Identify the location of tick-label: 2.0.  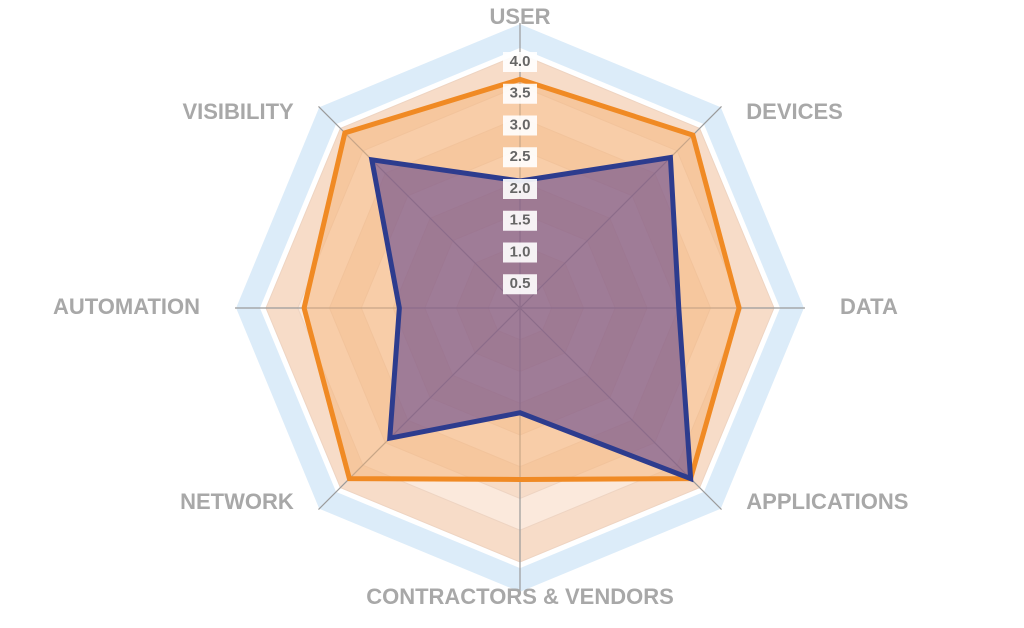
(520, 188).